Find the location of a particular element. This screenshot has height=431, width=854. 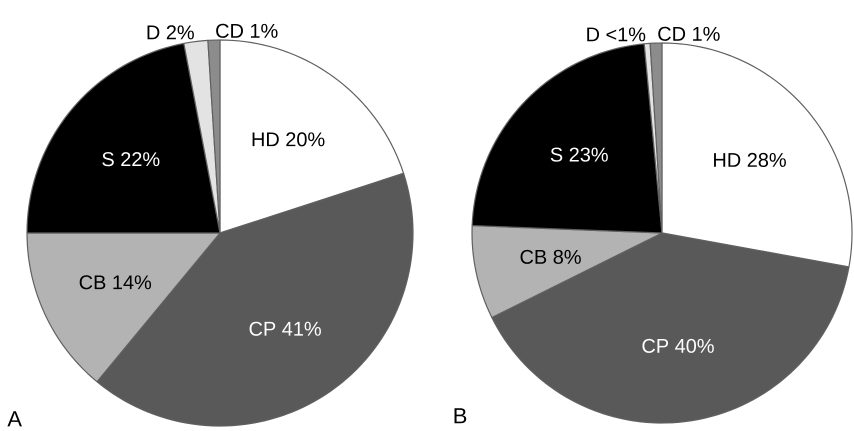

data-label: 23% is located at coordinates (589, 155).